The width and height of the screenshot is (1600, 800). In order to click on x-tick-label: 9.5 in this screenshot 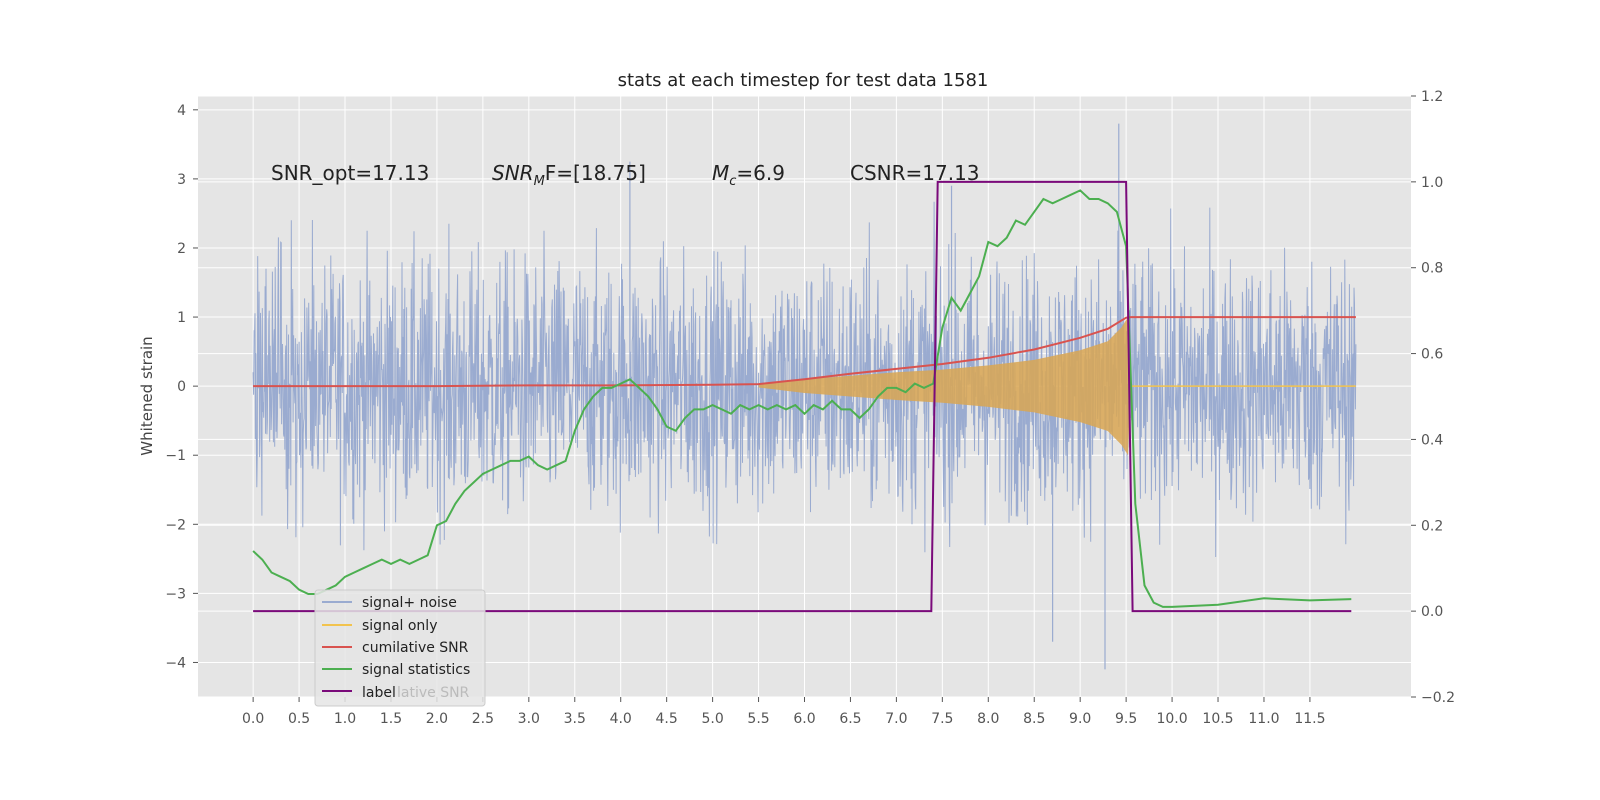, I will do `click(1126, 719)`.